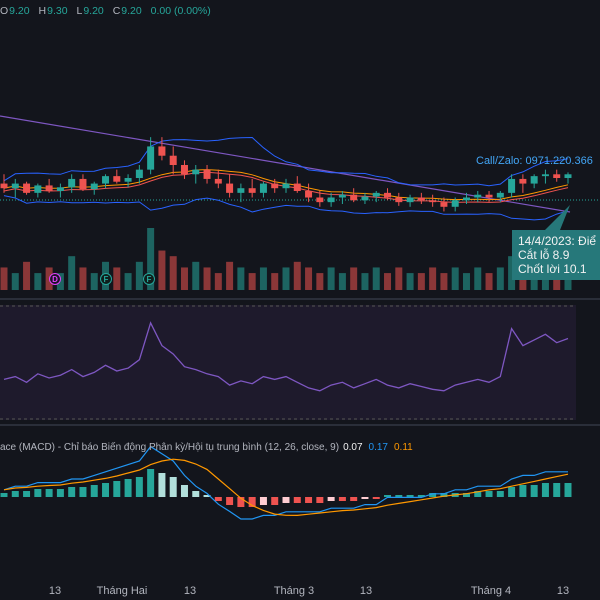  Describe the element at coordinates (378, 447) in the screenshot. I see `macd-line-value: 0.17` at that location.